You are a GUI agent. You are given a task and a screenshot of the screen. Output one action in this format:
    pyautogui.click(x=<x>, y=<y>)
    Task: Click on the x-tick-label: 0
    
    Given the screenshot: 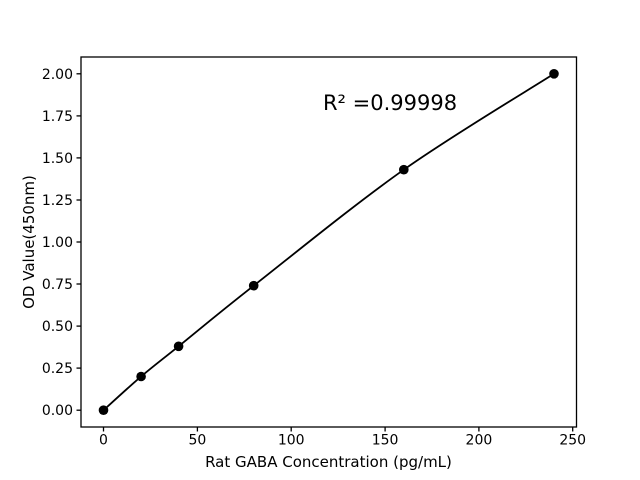 What is the action you would take?
    pyautogui.click(x=103, y=441)
    